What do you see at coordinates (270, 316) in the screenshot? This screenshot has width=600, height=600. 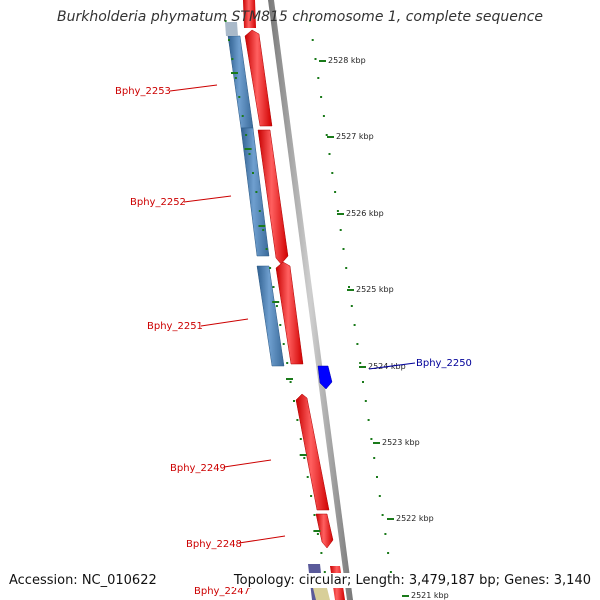 I see `gene-bar-bphy-2251-reverse` at bounding box center [270, 316].